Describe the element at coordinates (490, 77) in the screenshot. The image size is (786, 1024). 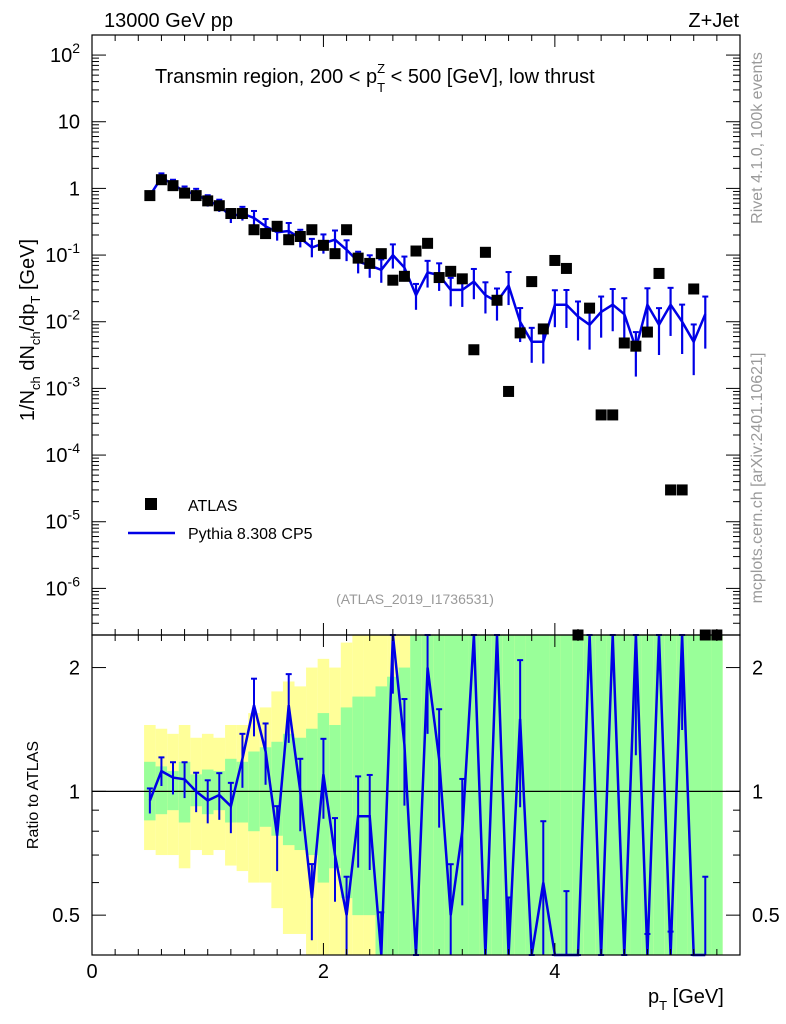
I see `title-suffix: < 500 [GeV], low thrust` at that location.